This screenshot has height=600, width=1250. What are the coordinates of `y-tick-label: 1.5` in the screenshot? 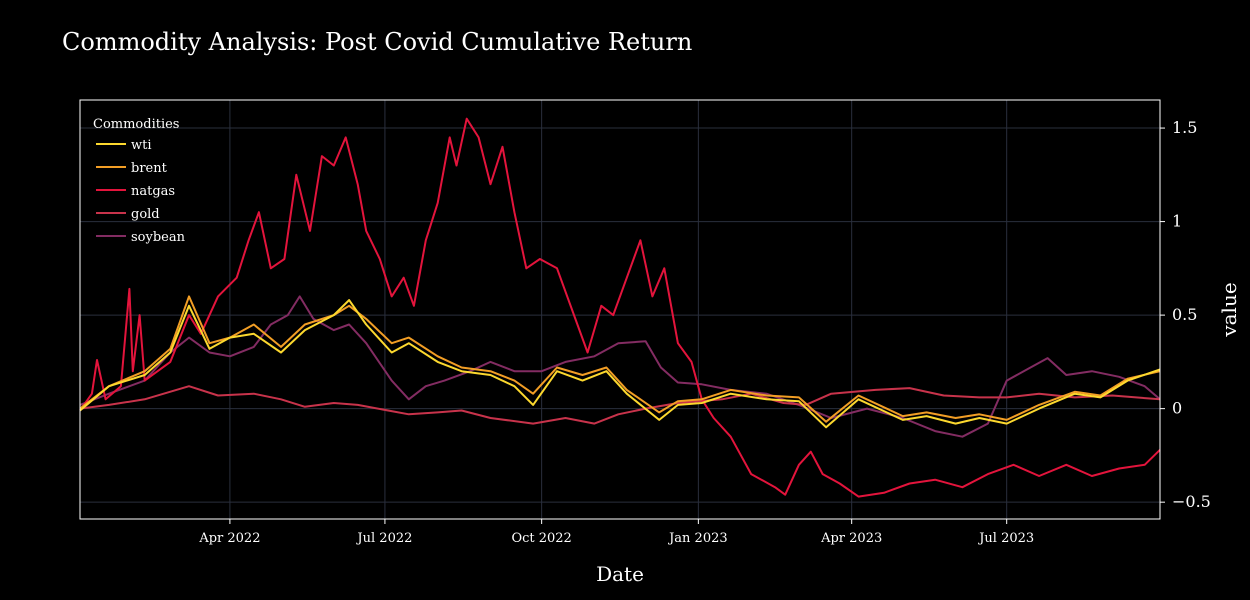 It's located at (1184, 127).